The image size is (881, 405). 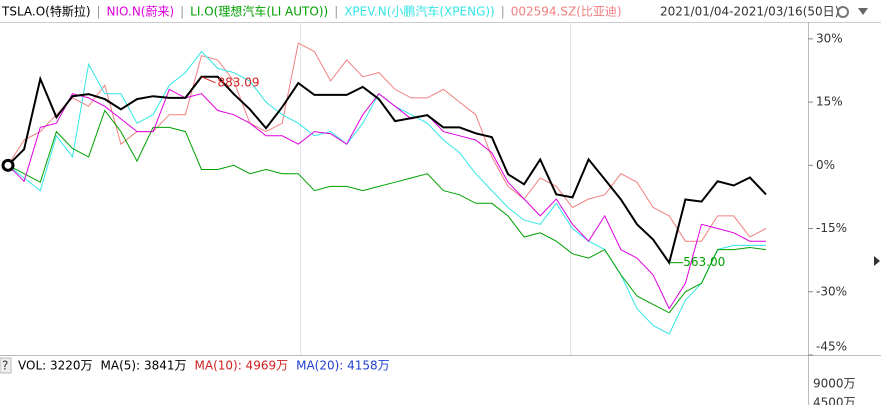 I want to click on start-marker, so click(x=8, y=165).